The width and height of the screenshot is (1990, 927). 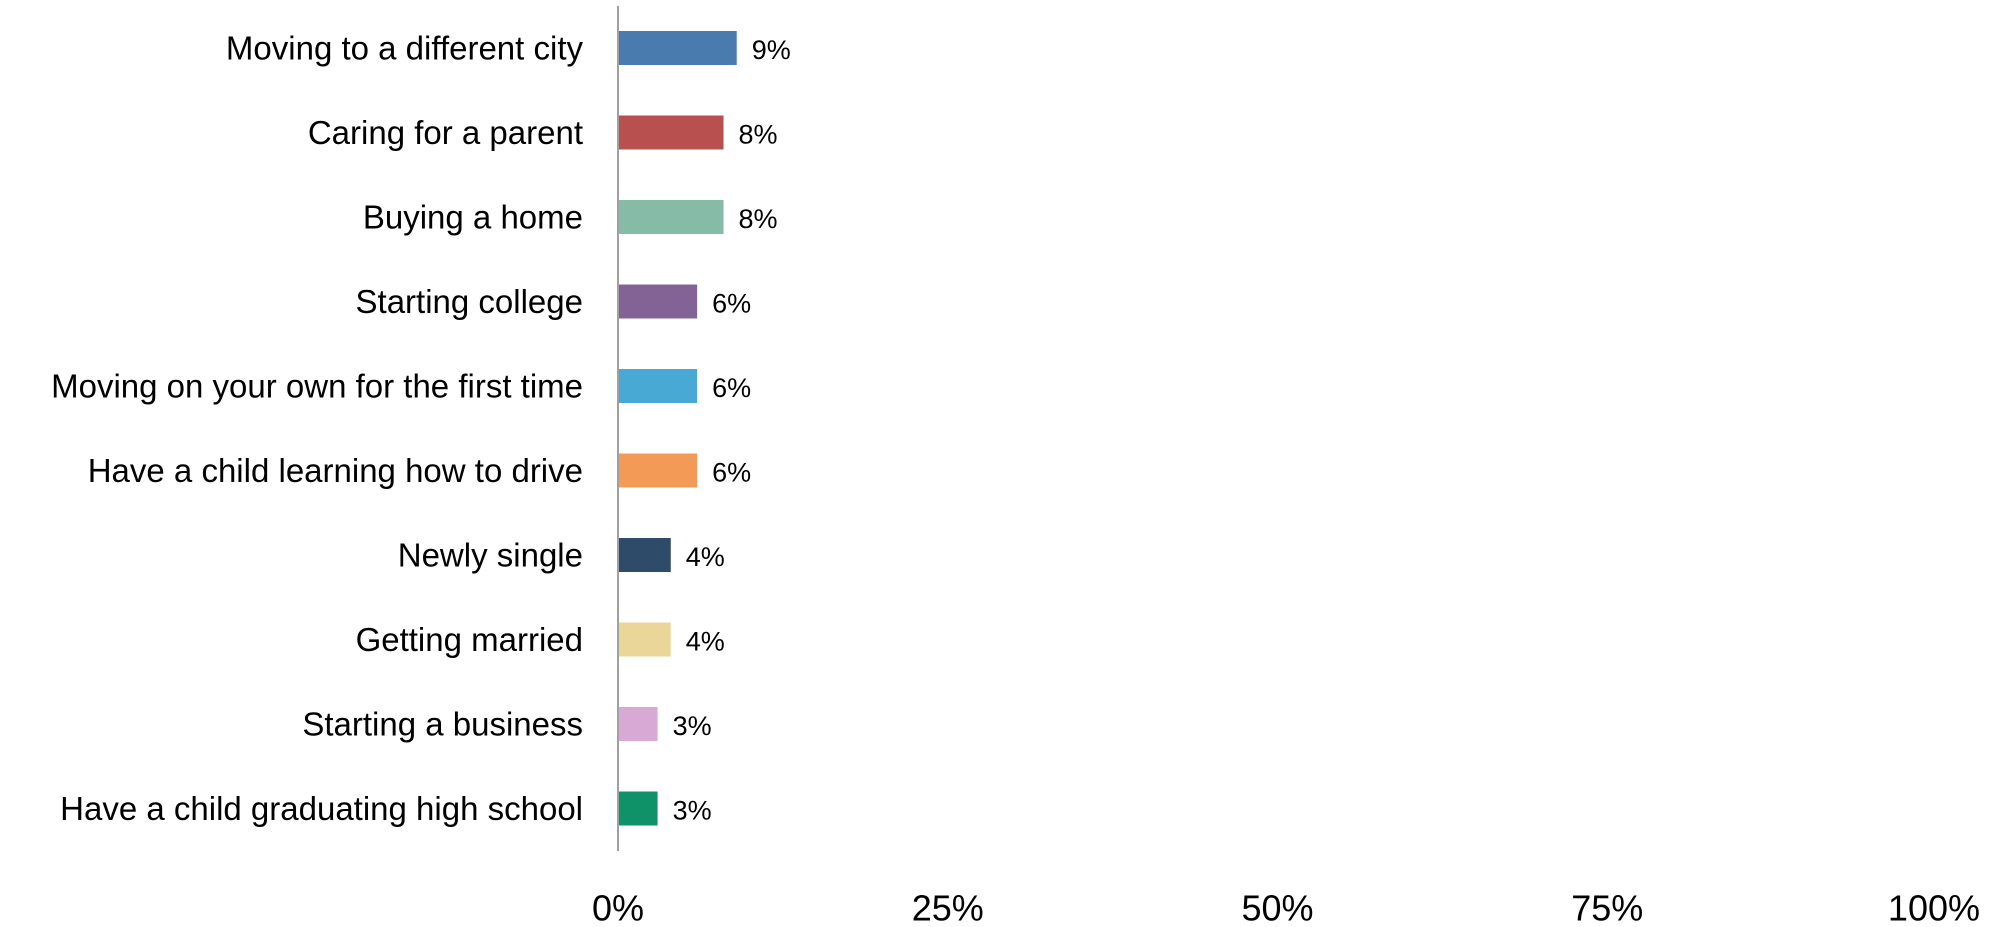 I want to click on x-tick-label: 75%, so click(x=1607, y=907).